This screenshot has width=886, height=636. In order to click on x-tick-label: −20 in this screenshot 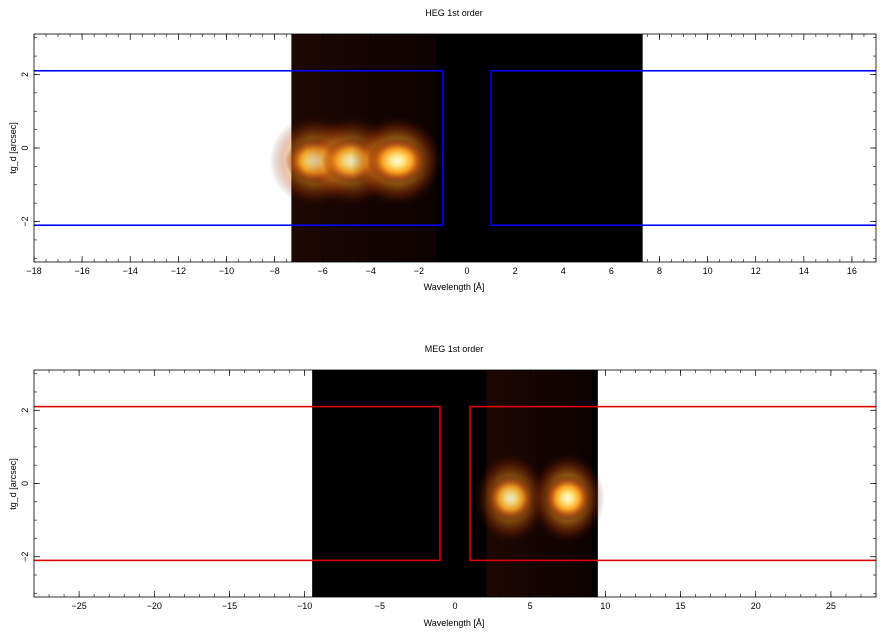, I will do `click(154, 606)`.